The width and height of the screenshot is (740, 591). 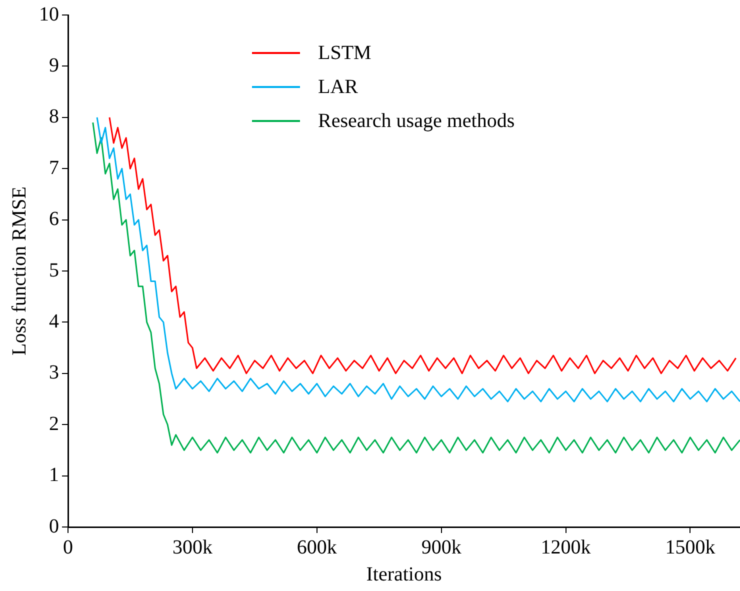 What do you see at coordinates (54, 526) in the screenshot?
I see `y-tick-label: 0` at bounding box center [54, 526].